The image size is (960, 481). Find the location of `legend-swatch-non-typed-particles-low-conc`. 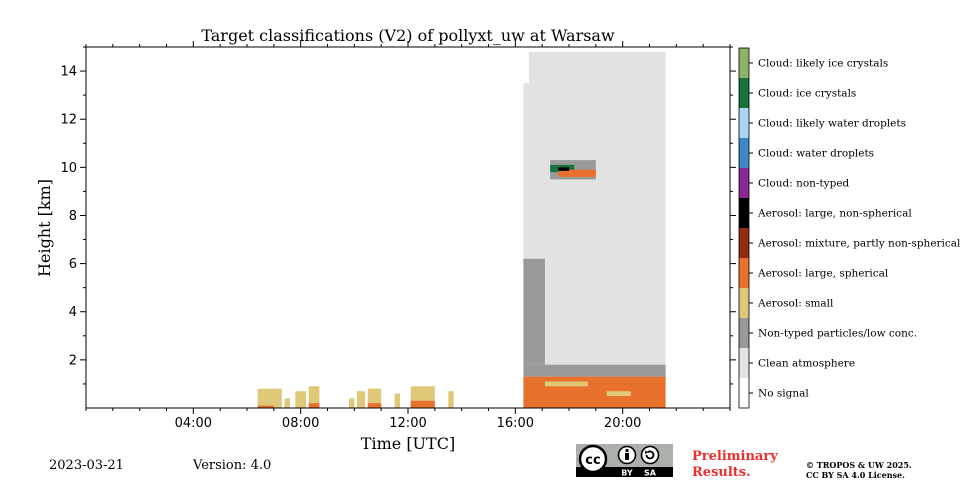

legend-swatch-non-typed-particles-low-conc is located at coordinates (744, 333).